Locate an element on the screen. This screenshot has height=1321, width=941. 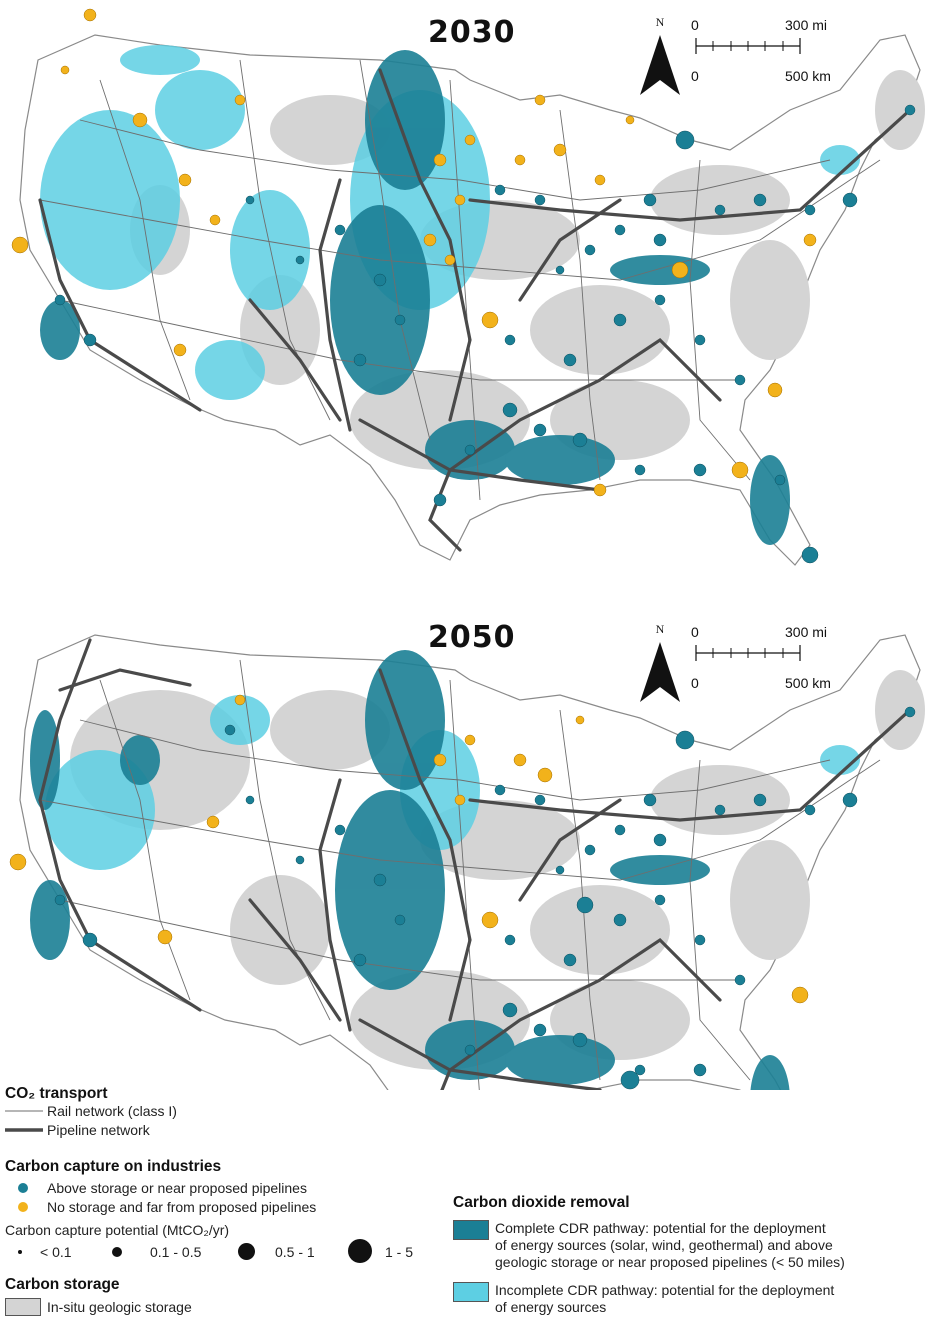
legend-storage-heading: Carbon storage is located at coordinates (62, 1284).